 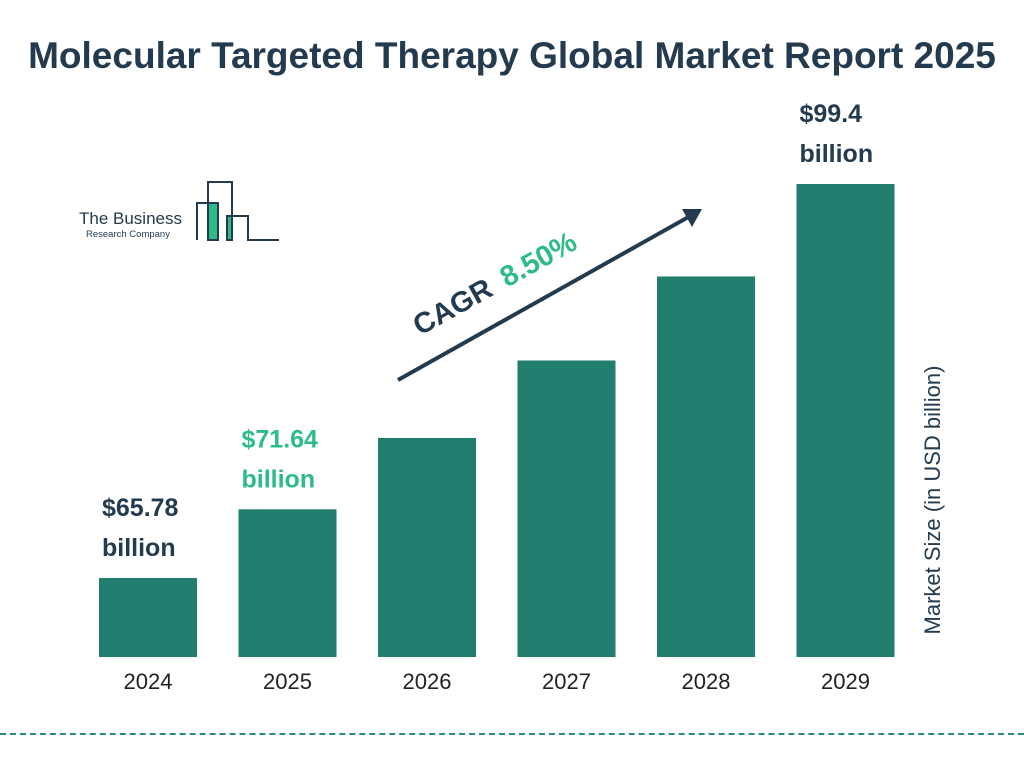 I want to click on logo-text: The Business, so click(x=130, y=218).